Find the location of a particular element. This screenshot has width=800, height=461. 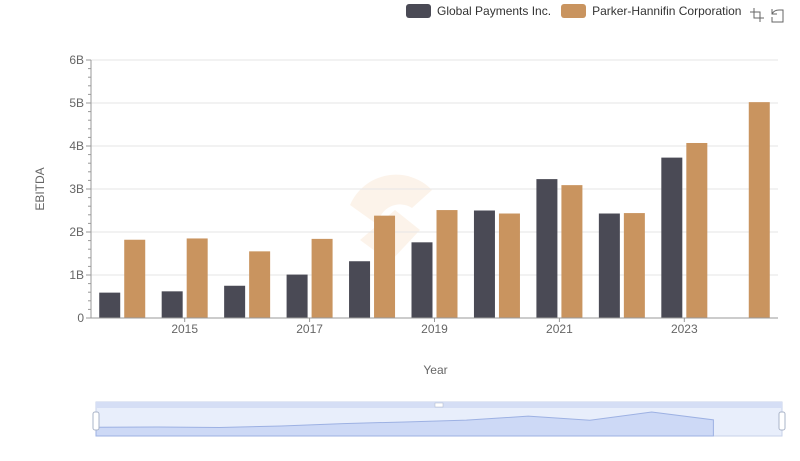

bar-parker-hannifin-2015 is located at coordinates (197, 278).